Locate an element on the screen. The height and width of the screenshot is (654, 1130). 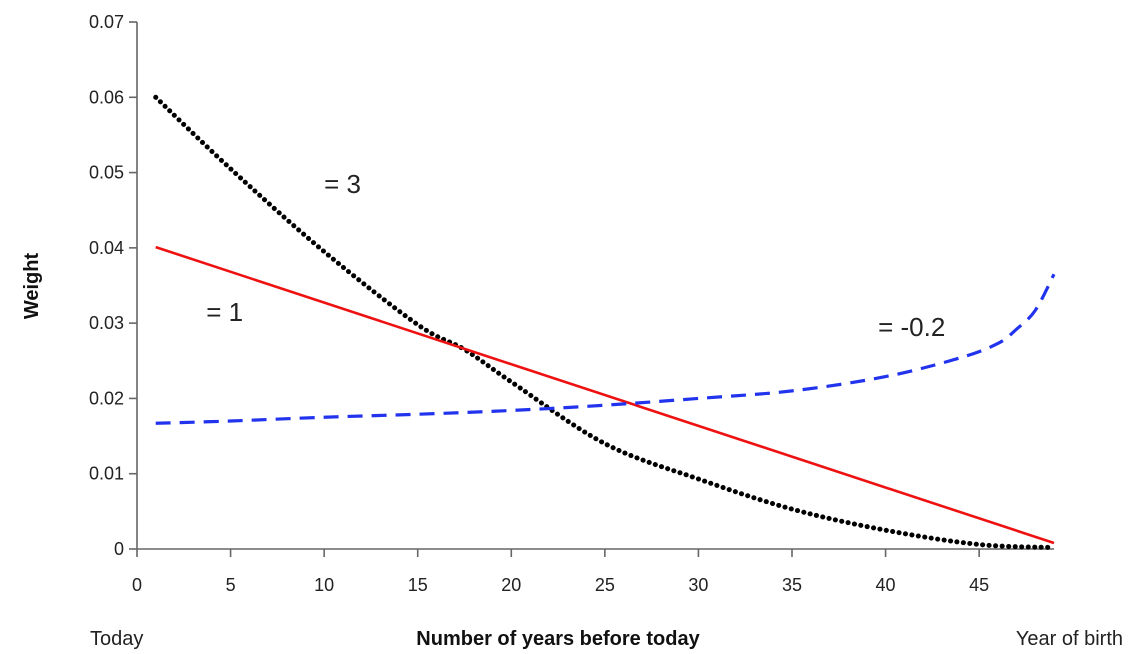
x-tick-label: 35 is located at coordinates (792, 585).